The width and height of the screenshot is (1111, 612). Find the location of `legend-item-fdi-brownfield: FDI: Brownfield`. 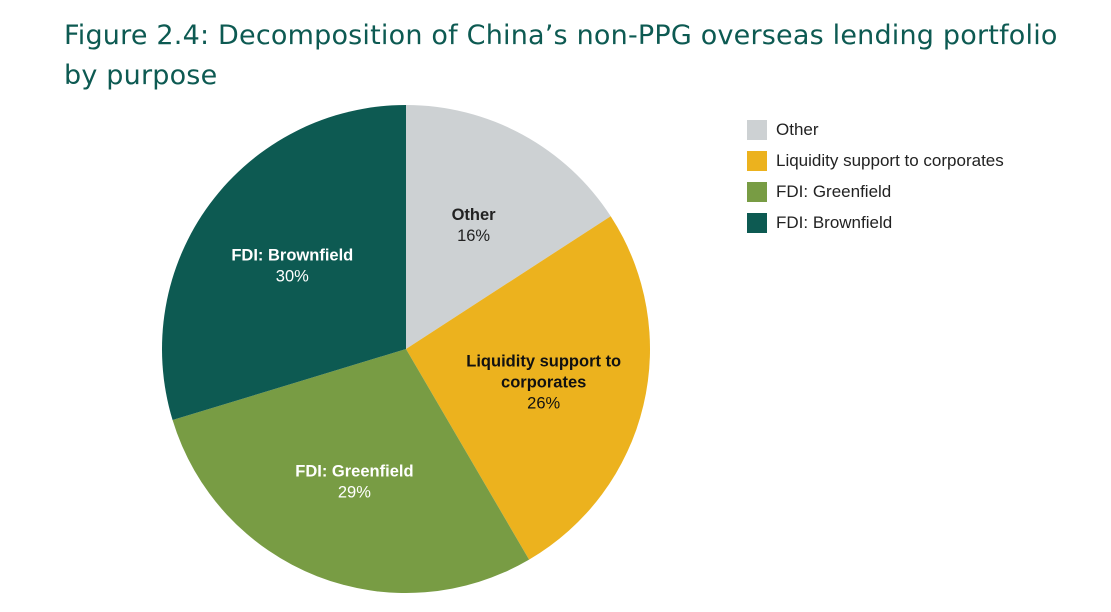

legend-item-fdi-brownfield: FDI: Brownfield is located at coordinates (875, 222).